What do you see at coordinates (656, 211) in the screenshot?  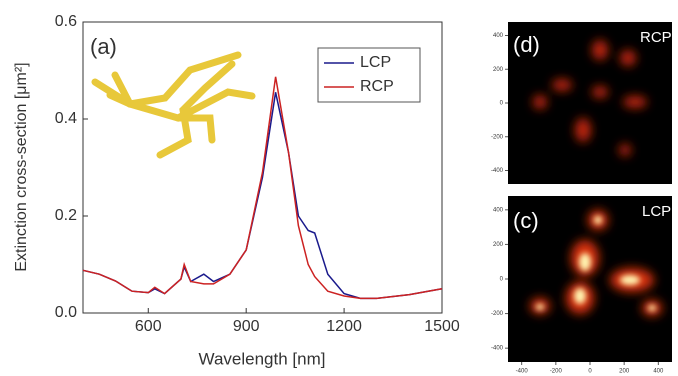 I see `panel-tag: LCP` at bounding box center [656, 211].